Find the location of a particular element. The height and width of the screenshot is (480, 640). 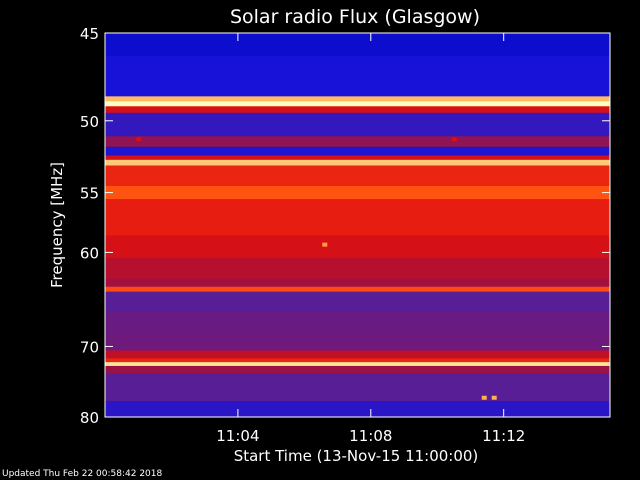

y-tick-label: 50 is located at coordinates (89, 122).